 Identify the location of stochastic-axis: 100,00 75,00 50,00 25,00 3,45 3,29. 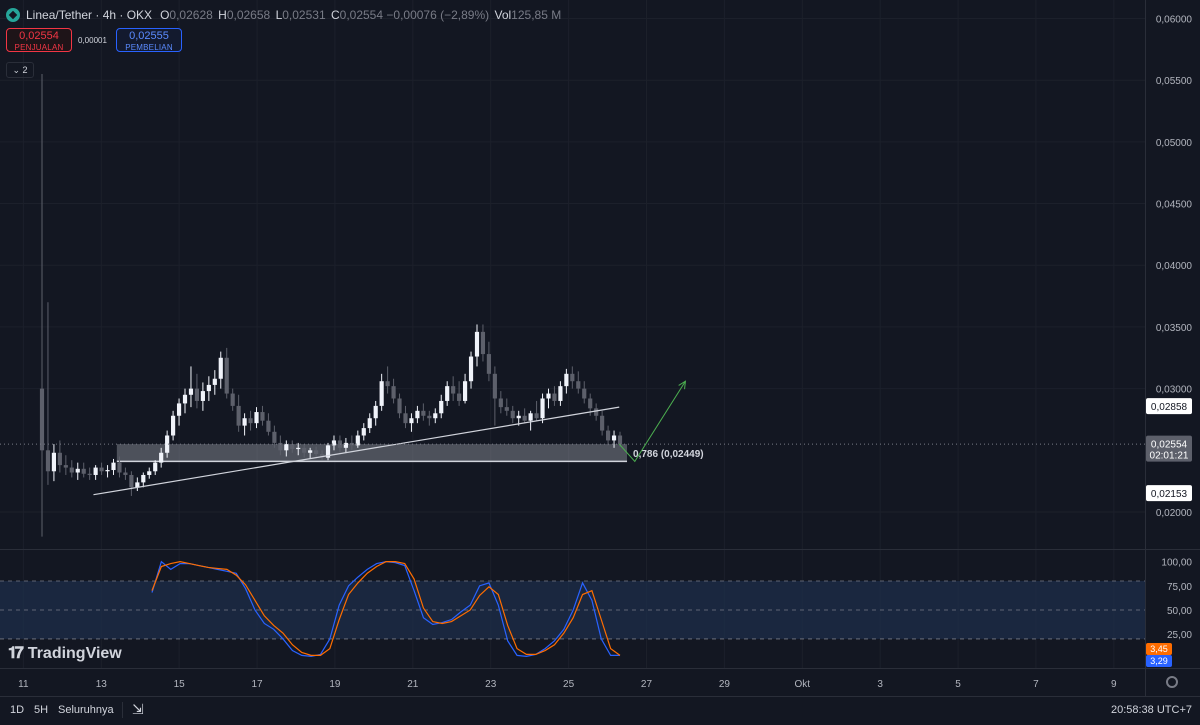
(1169, 612).